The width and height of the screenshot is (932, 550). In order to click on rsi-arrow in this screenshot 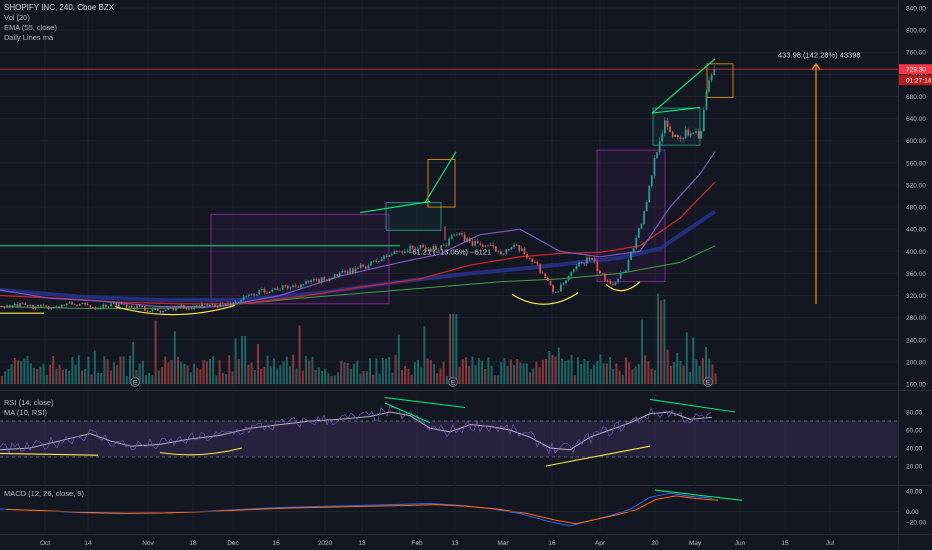, I will do `click(598, 456)`.